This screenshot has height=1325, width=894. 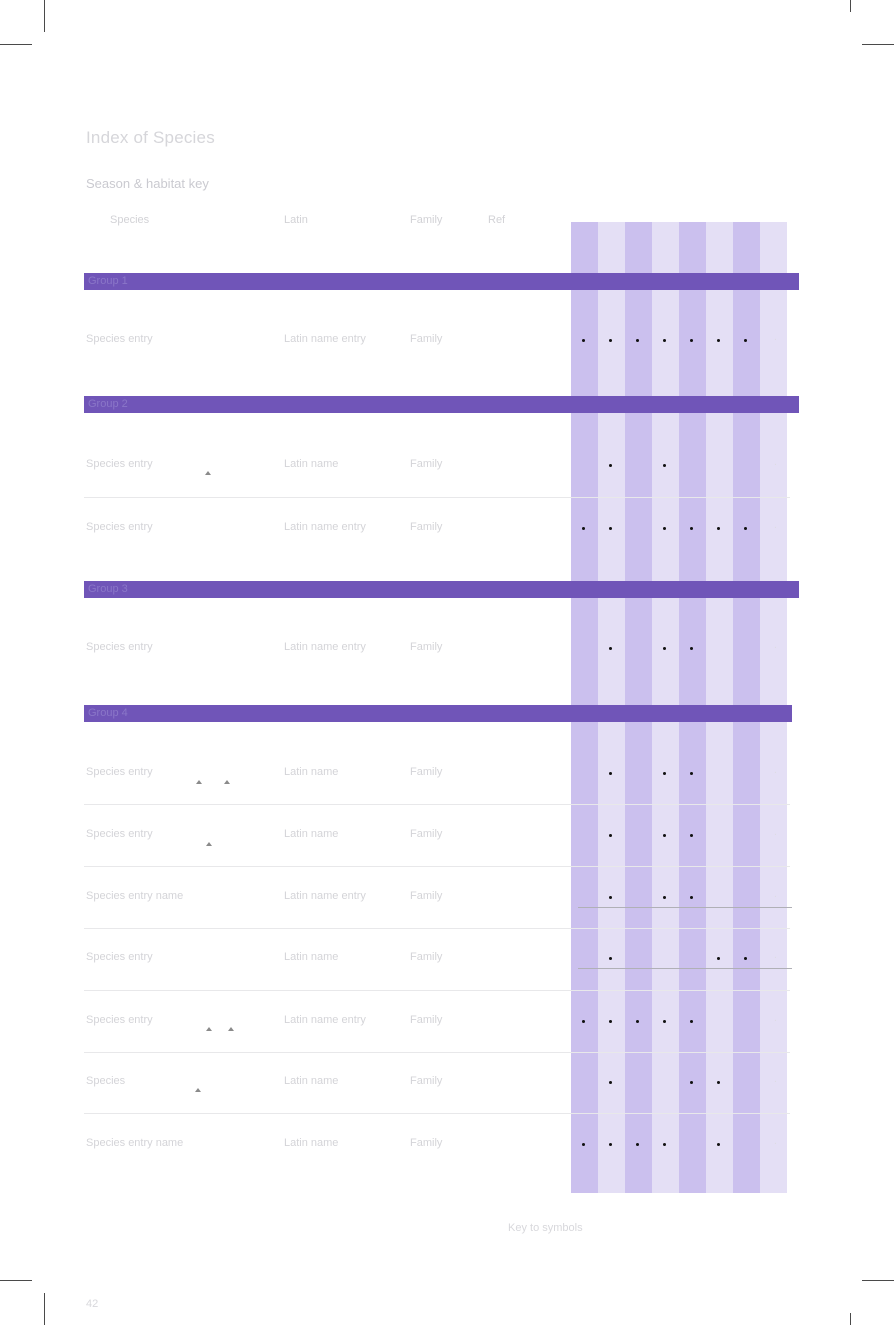 I want to click on page-subtitle: Season & habitat key, so click(x=147, y=183).